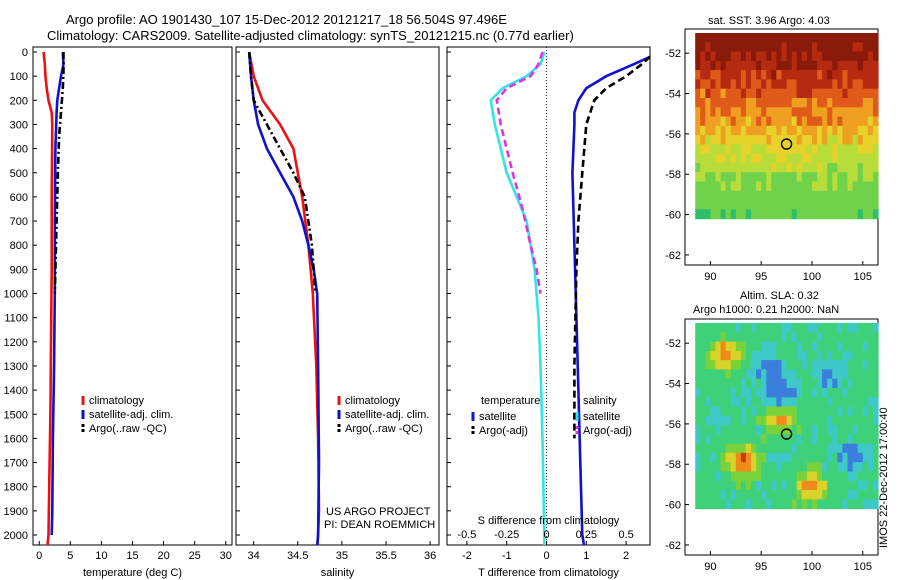 The image size is (900, 580). Describe the element at coordinates (19, 125) in the screenshot. I see `depth-tick-label: 300` at that location.